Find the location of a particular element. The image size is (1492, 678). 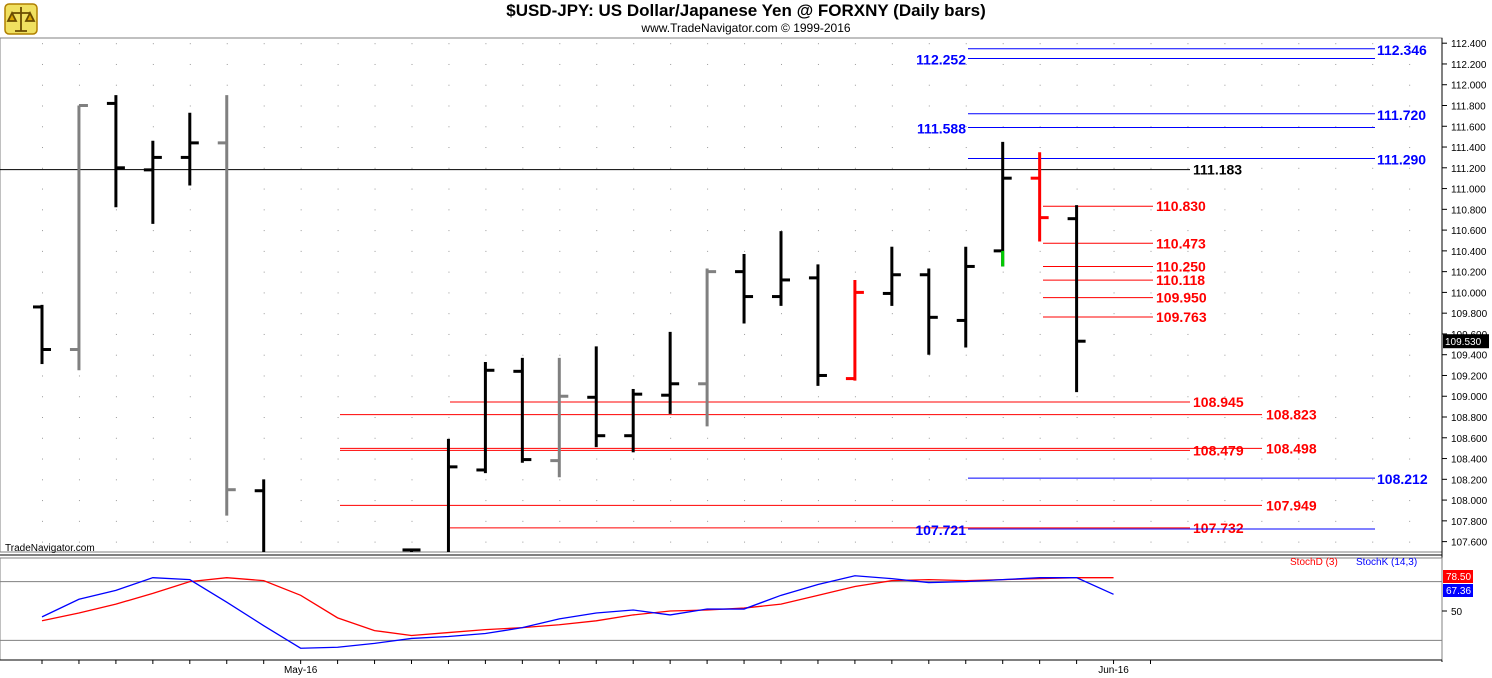

x-tick-label: Jun-16 is located at coordinates (1113, 670).